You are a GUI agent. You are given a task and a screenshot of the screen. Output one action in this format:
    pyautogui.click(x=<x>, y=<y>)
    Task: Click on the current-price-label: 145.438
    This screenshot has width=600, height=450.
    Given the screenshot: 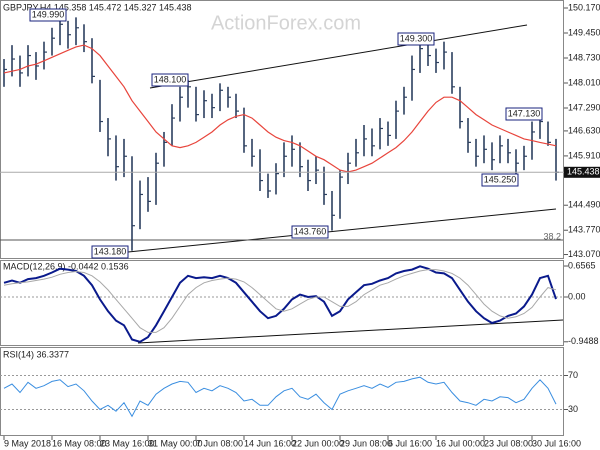 What is the action you would take?
    pyautogui.click(x=583, y=172)
    